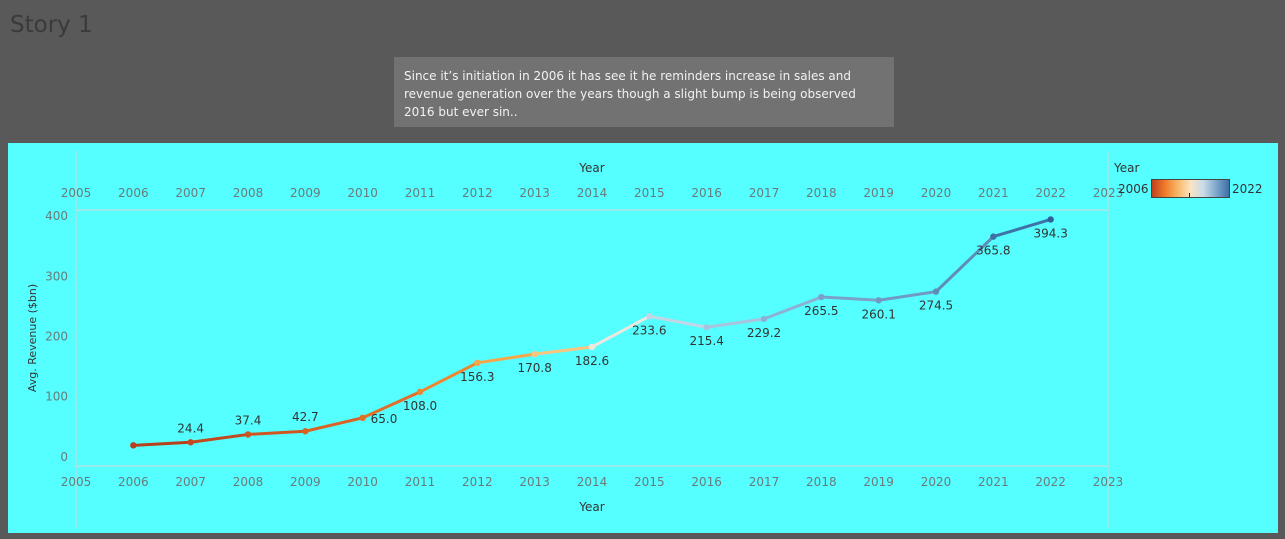 The height and width of the screenshot is (539, 1285). I want to click on y-tick-label: 400, so click(56, 216).